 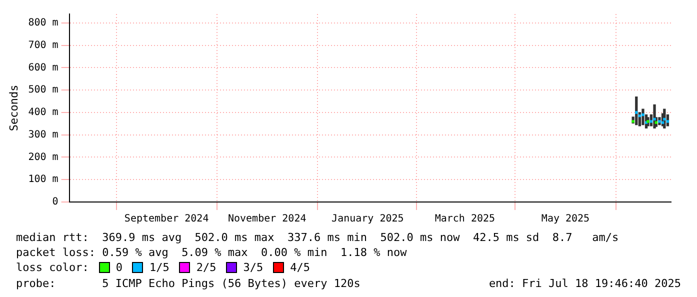 I want to click on legend-title: loss color:, so click(x=52, y=267).